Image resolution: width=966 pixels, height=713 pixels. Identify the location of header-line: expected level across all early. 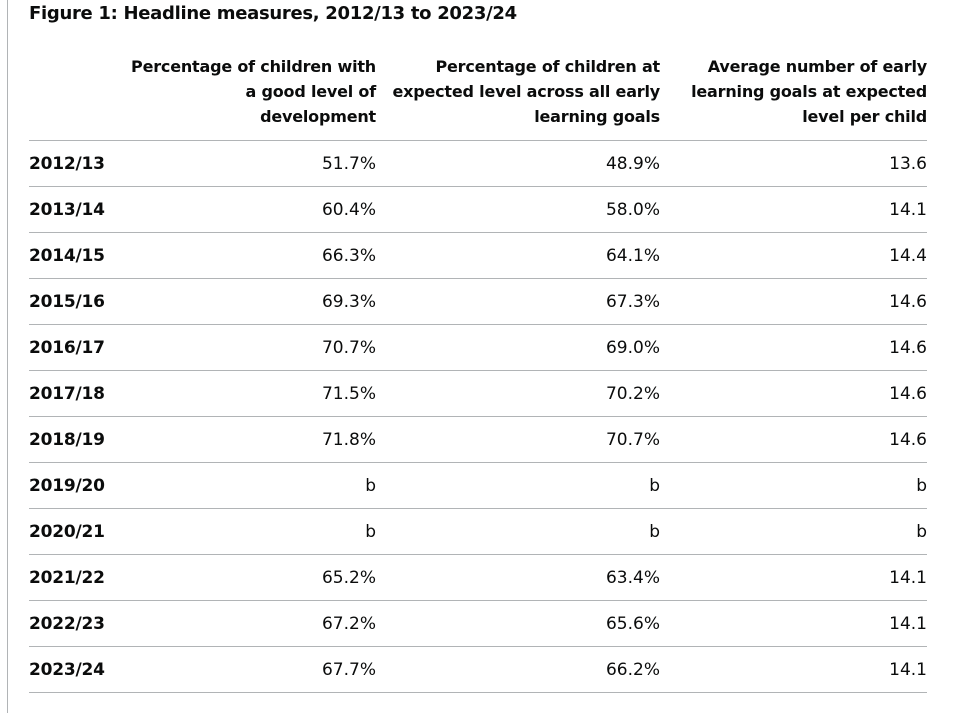
(526, 91).